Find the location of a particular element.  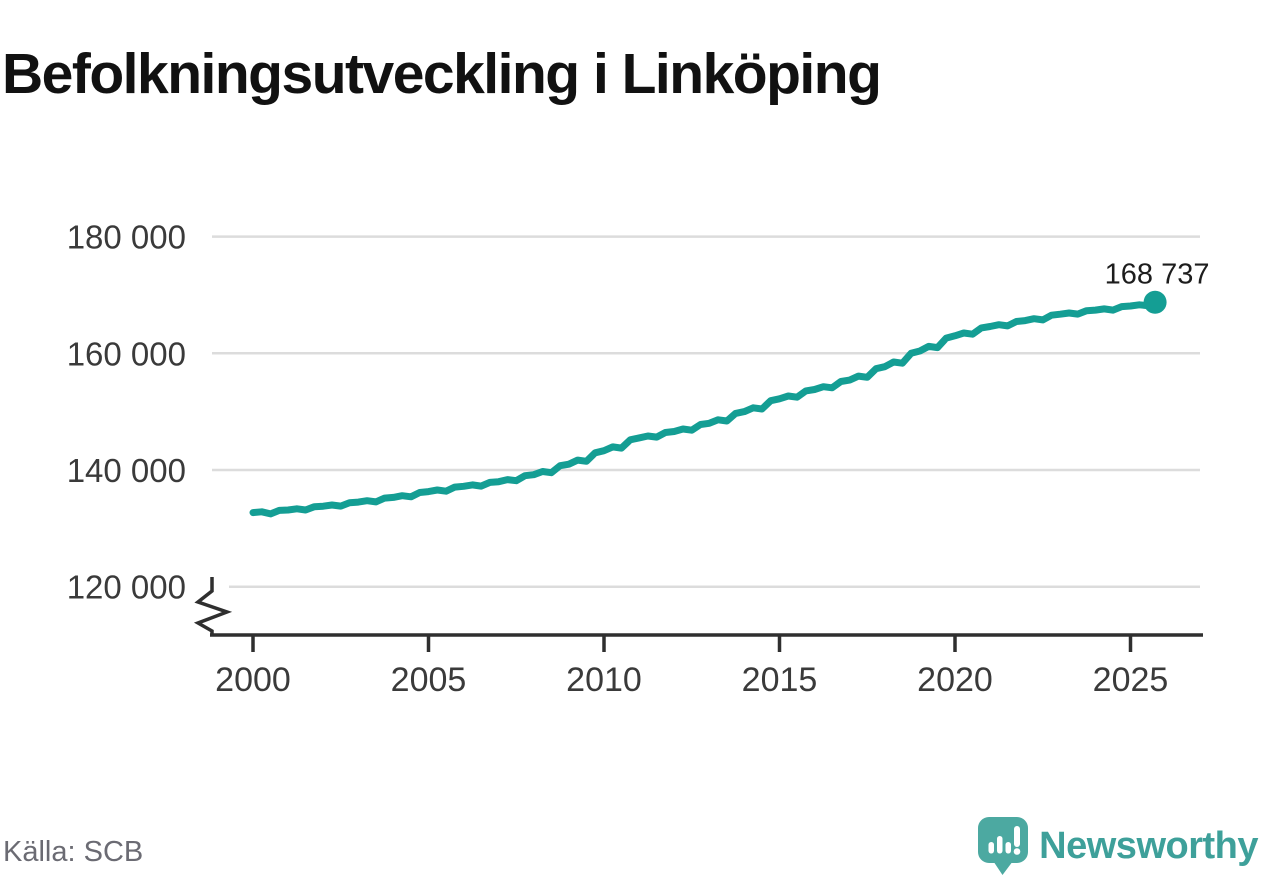

y-axis-break-icon is located at coordinates (213, 606).